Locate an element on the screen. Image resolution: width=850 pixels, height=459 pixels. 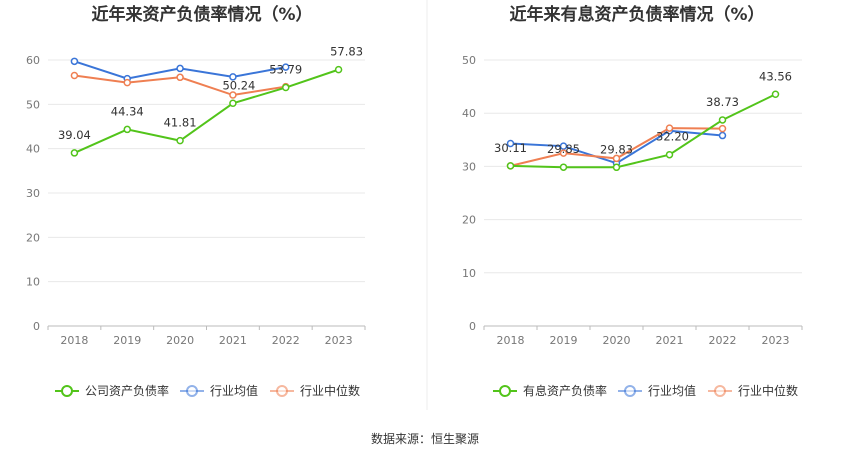
data-label: 41.81 is located at coordinates (180, 123).